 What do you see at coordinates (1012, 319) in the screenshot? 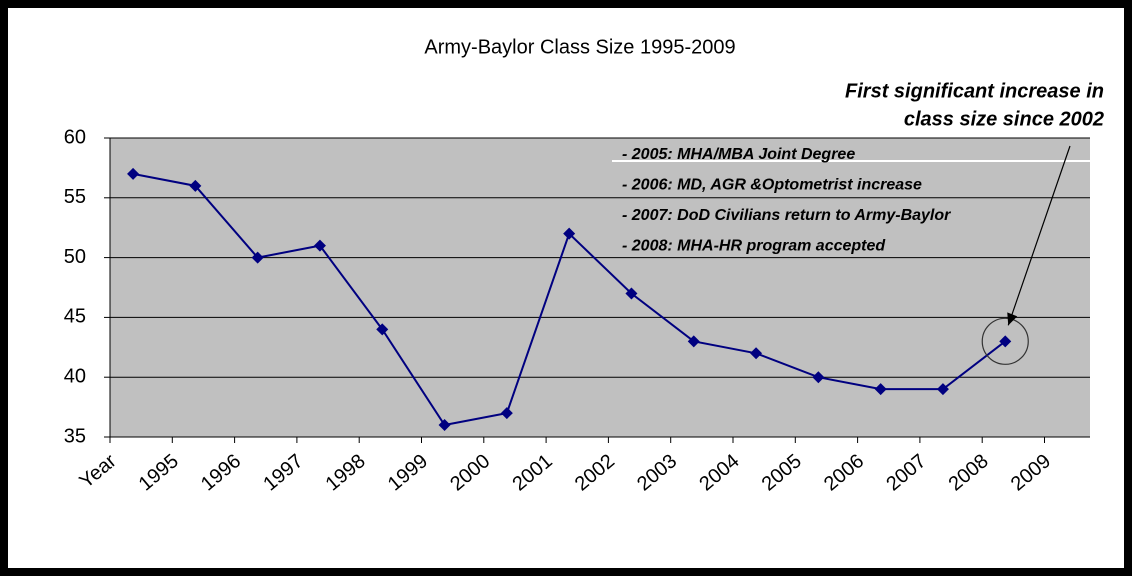
I see `arrow-head` at bounding box center [1012, 319].